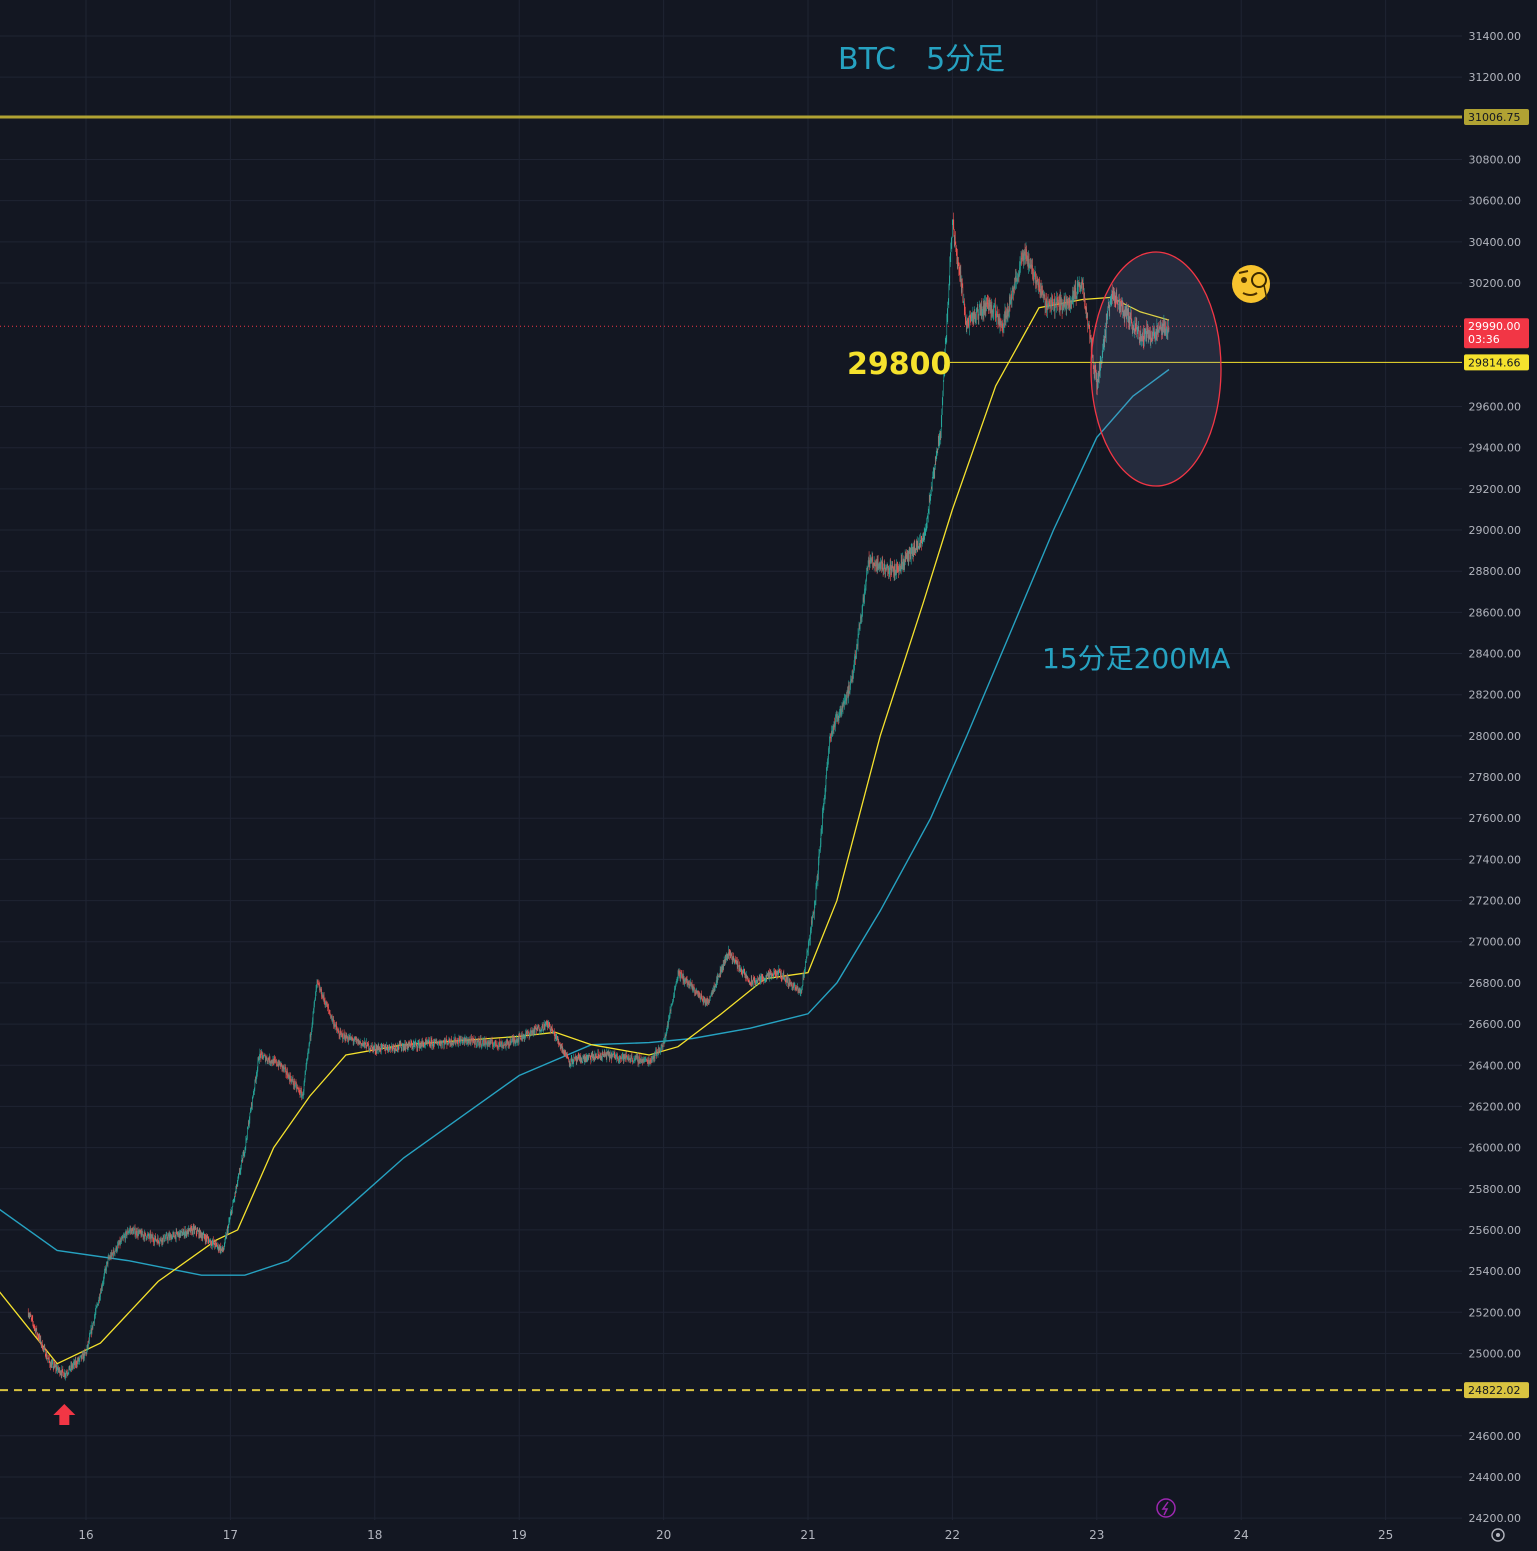 The height and width of the screenshot is (1551, 1537). Describe the element at coordinates (1494, 326) in the screenshot. I see `current-price-tag-label: 29990.00` at that location.